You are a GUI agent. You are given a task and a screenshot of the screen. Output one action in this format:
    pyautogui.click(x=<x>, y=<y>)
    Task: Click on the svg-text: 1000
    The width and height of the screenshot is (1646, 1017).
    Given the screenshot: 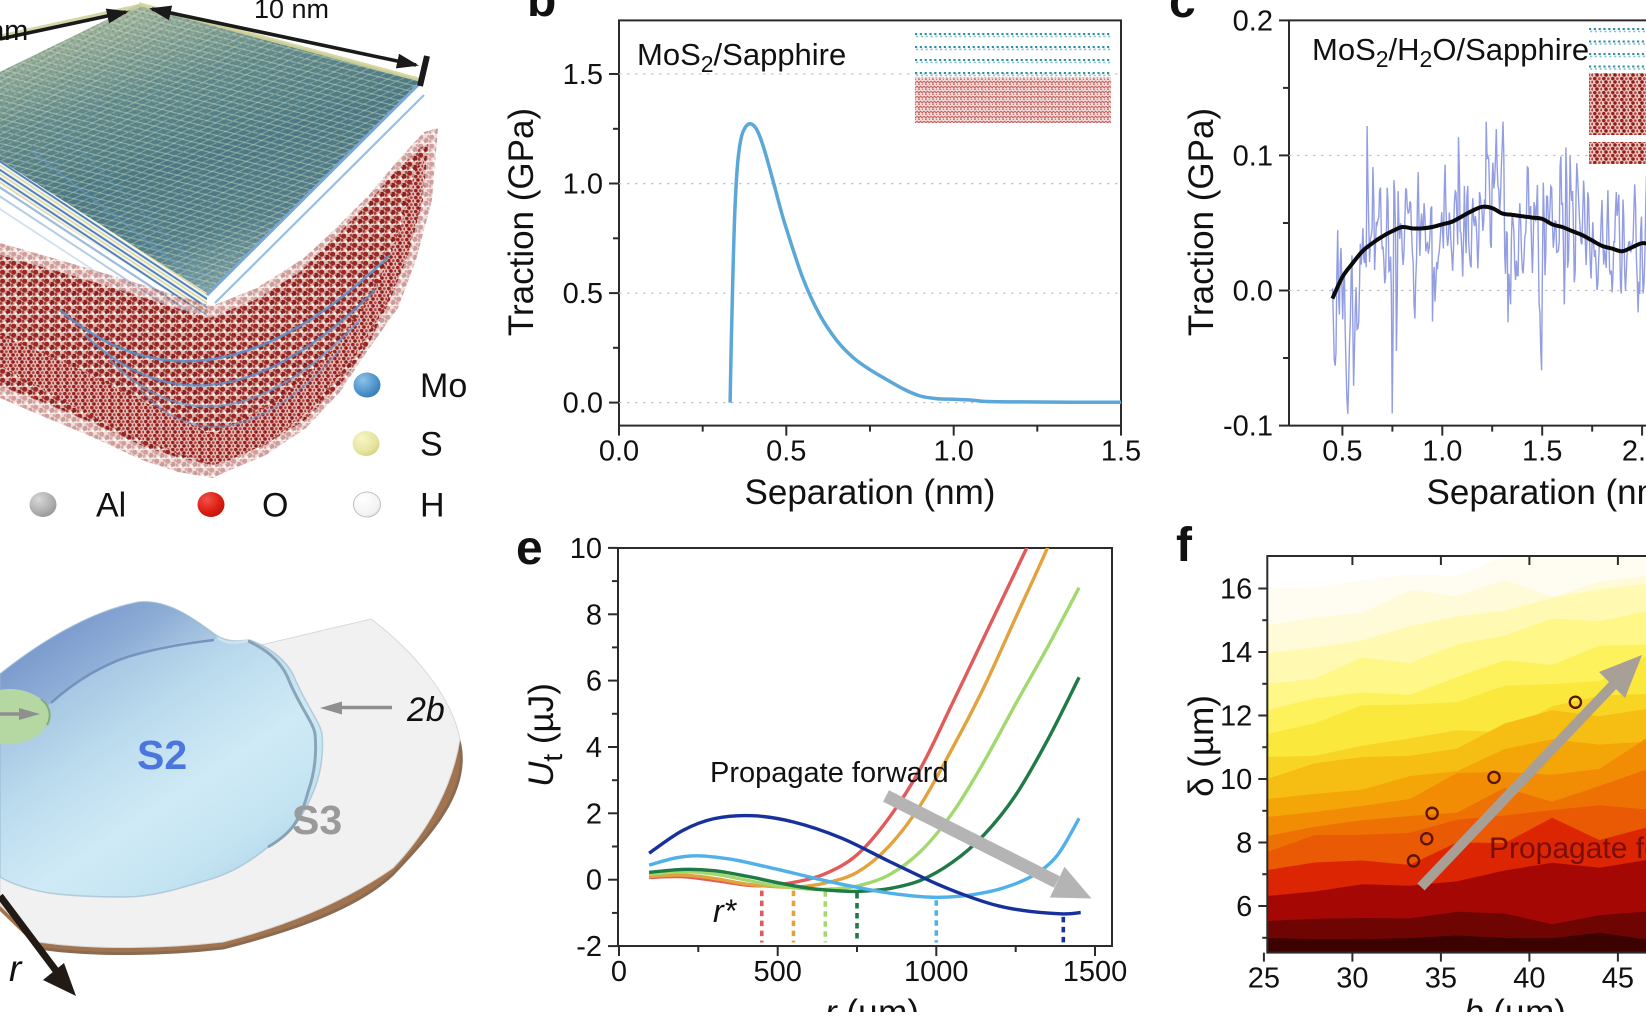 What is the action you would take?
    pyautogui.click(x=936, y=972)
    